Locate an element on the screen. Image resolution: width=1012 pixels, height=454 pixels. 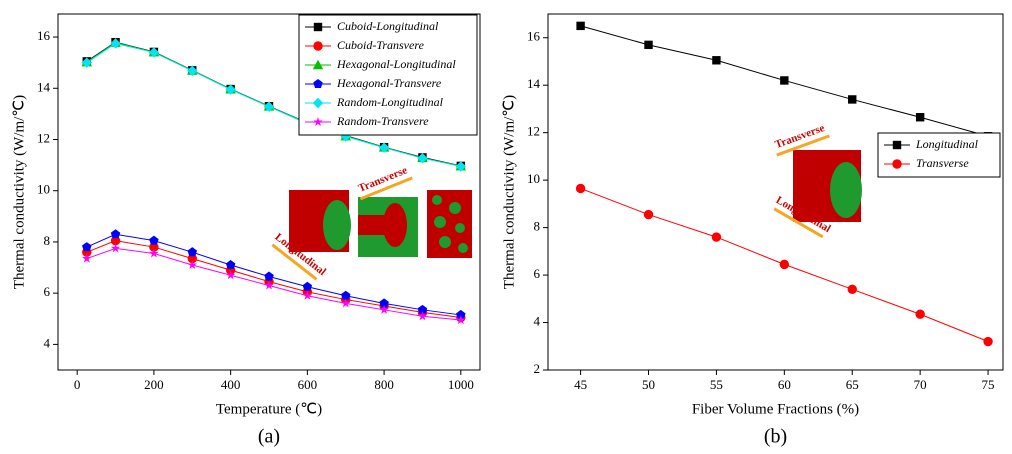
legend-label: Hexagonal-Transvere is located at coordinates (389, 83).